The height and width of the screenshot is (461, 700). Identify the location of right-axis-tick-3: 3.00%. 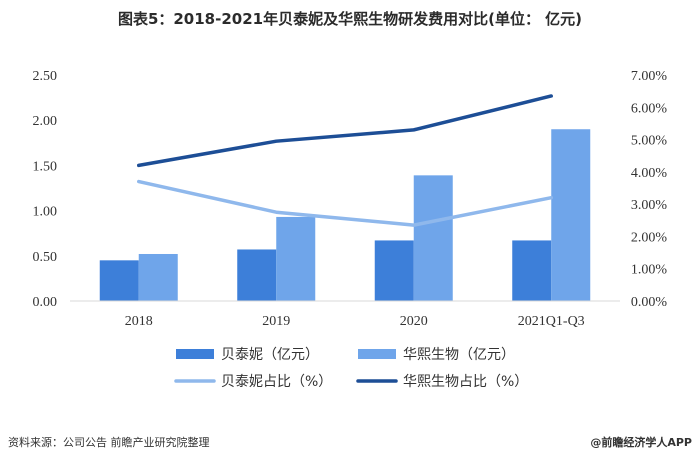
(649, 205).